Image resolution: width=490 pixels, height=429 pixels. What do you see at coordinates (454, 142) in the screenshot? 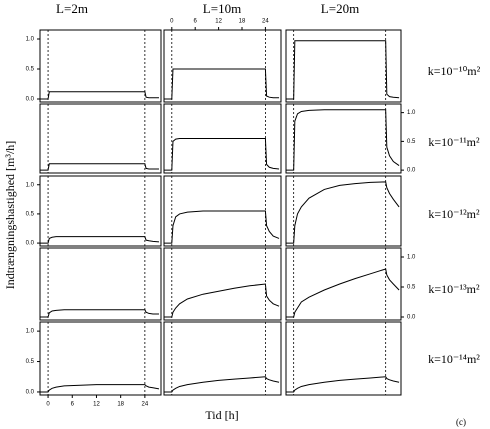
I see `row-label: k=10⁻¹¹m²` at bounding box center [454, 142].